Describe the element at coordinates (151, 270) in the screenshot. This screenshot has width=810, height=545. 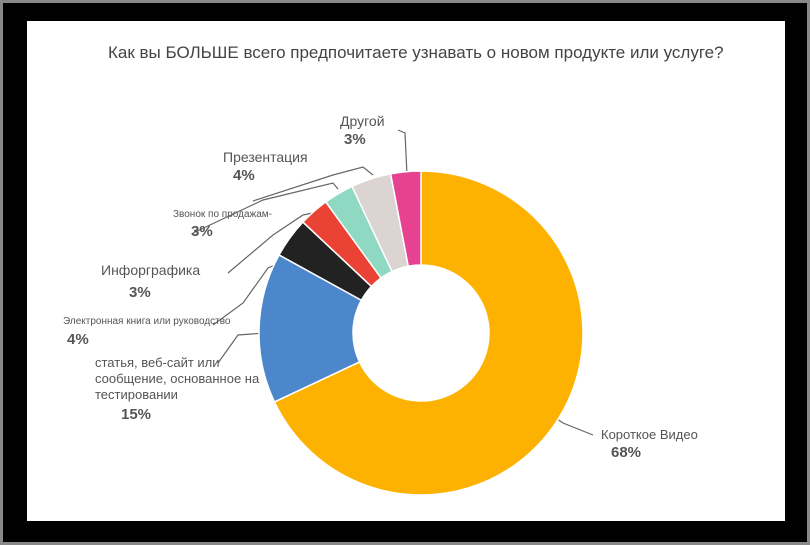
I see `slice-label: Инфорграфика` at that location.